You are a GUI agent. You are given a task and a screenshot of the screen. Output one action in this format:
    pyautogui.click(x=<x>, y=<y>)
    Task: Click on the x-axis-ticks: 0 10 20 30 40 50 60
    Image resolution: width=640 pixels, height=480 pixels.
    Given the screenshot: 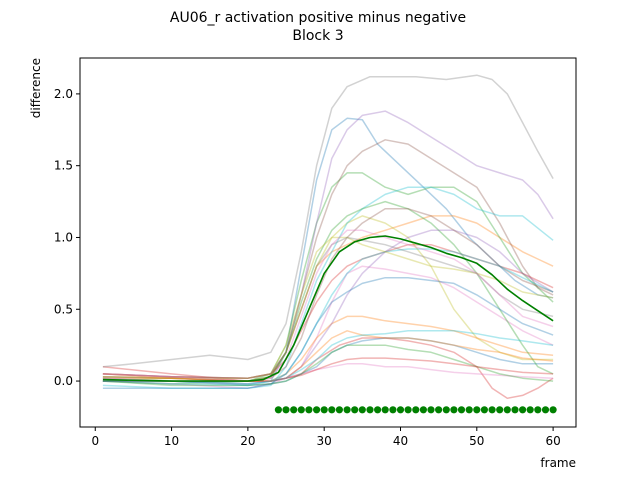 What is the action you would take?
    pyautogui.click(x=326, y=437)
    